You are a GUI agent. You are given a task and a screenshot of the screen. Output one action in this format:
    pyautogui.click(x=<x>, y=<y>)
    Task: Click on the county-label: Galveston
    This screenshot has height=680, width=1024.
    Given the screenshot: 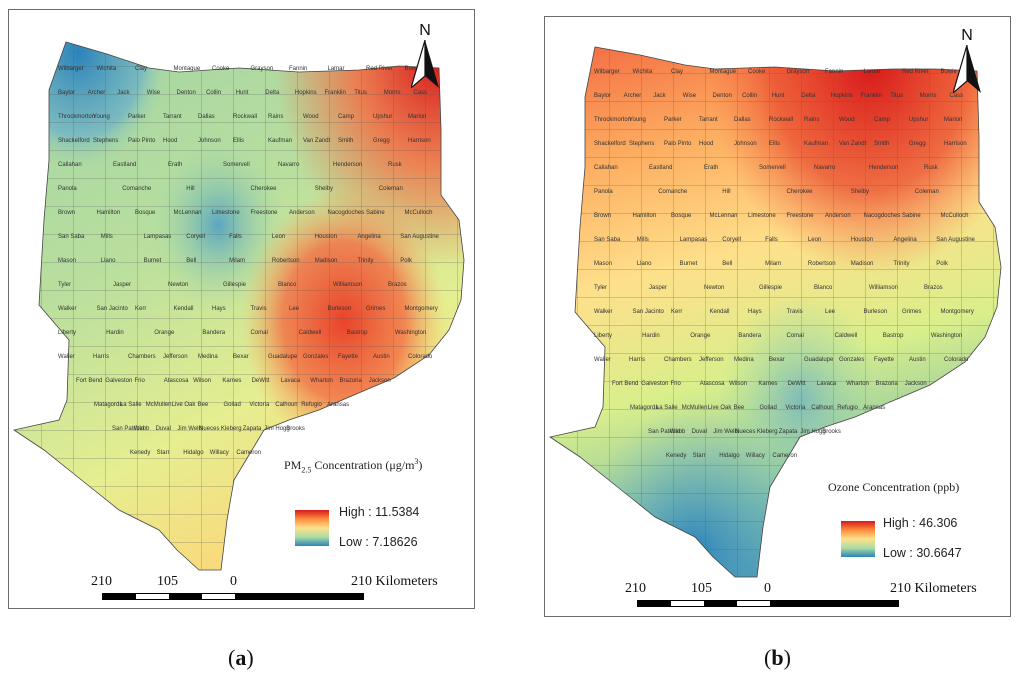 What is the action you would take?
    pyautogui.click(x=118, y=381)
    